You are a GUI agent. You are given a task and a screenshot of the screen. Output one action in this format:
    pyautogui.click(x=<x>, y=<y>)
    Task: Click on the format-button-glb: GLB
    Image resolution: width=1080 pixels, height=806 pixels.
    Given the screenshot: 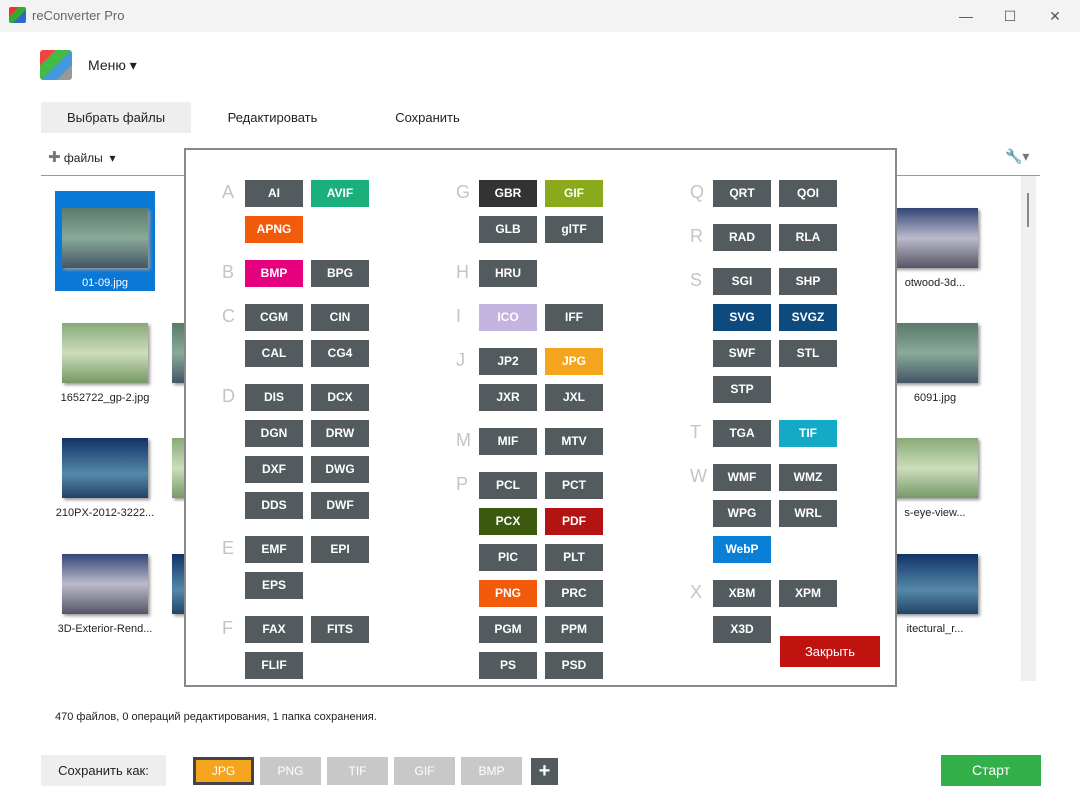 What is the action you would take?
    pyautogui.click(x=508, y=229)
    